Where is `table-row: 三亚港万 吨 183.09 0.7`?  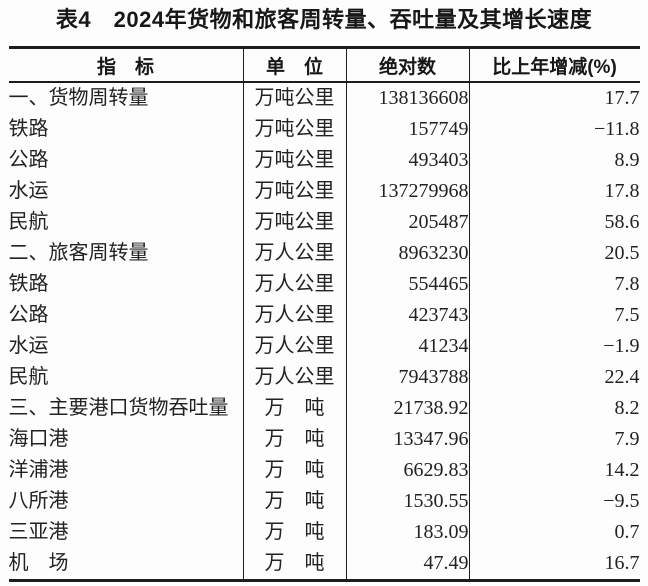
table-row: 三亚港万 吨 183.09 0.7 is located at coordinates (324, 532).